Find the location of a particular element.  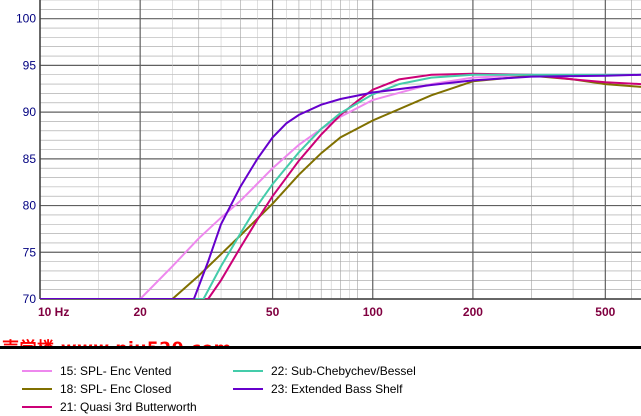

legend-label-18: 18: SPL- Enc Closed is located at coordinates (116, 389).